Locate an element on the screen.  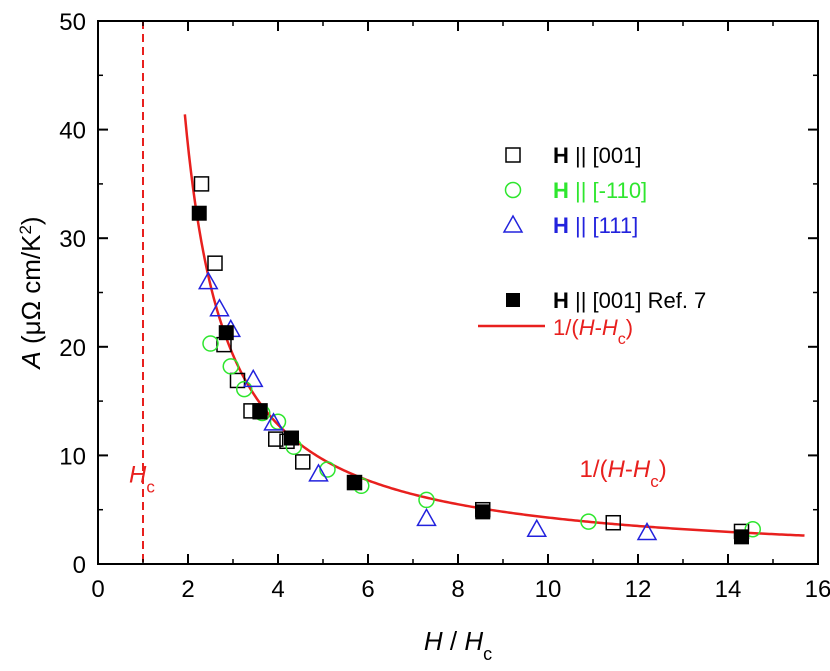
y-axis-label-units-pre: (μΩ cm/K is located at coordinates (31, 292).